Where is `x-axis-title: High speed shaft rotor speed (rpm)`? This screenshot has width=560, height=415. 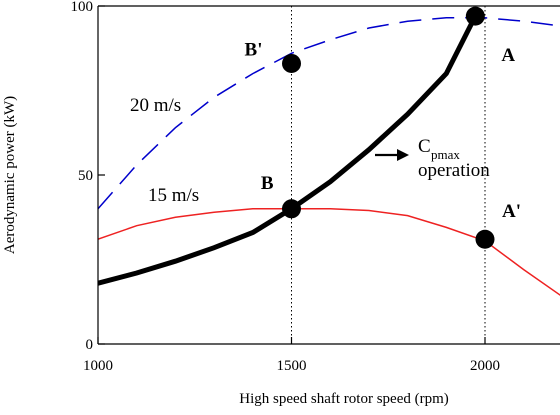
x-axis-title: High speed shaft rotor speed (rpm) is located at coordinates (344, 399).